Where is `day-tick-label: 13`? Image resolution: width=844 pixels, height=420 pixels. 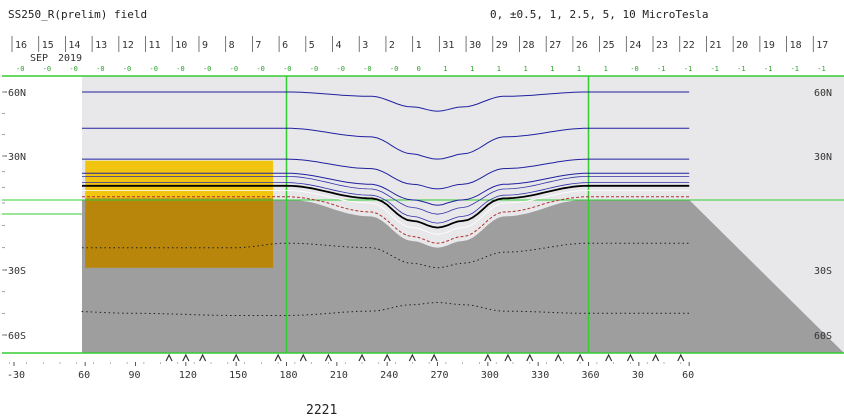
day-tick-label: 13 is located at coordinates (101, 45).